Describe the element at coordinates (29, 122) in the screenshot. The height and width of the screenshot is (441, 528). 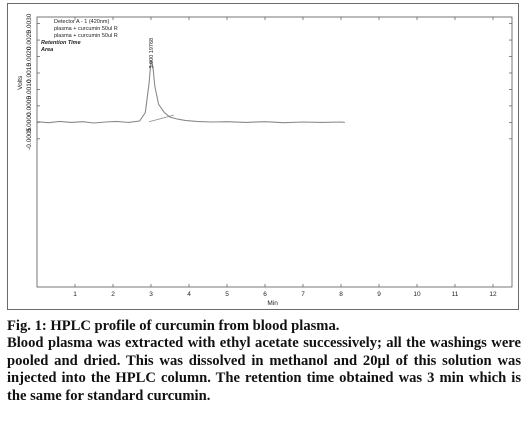
I see `y-tick-label: 0.0000` at that location.